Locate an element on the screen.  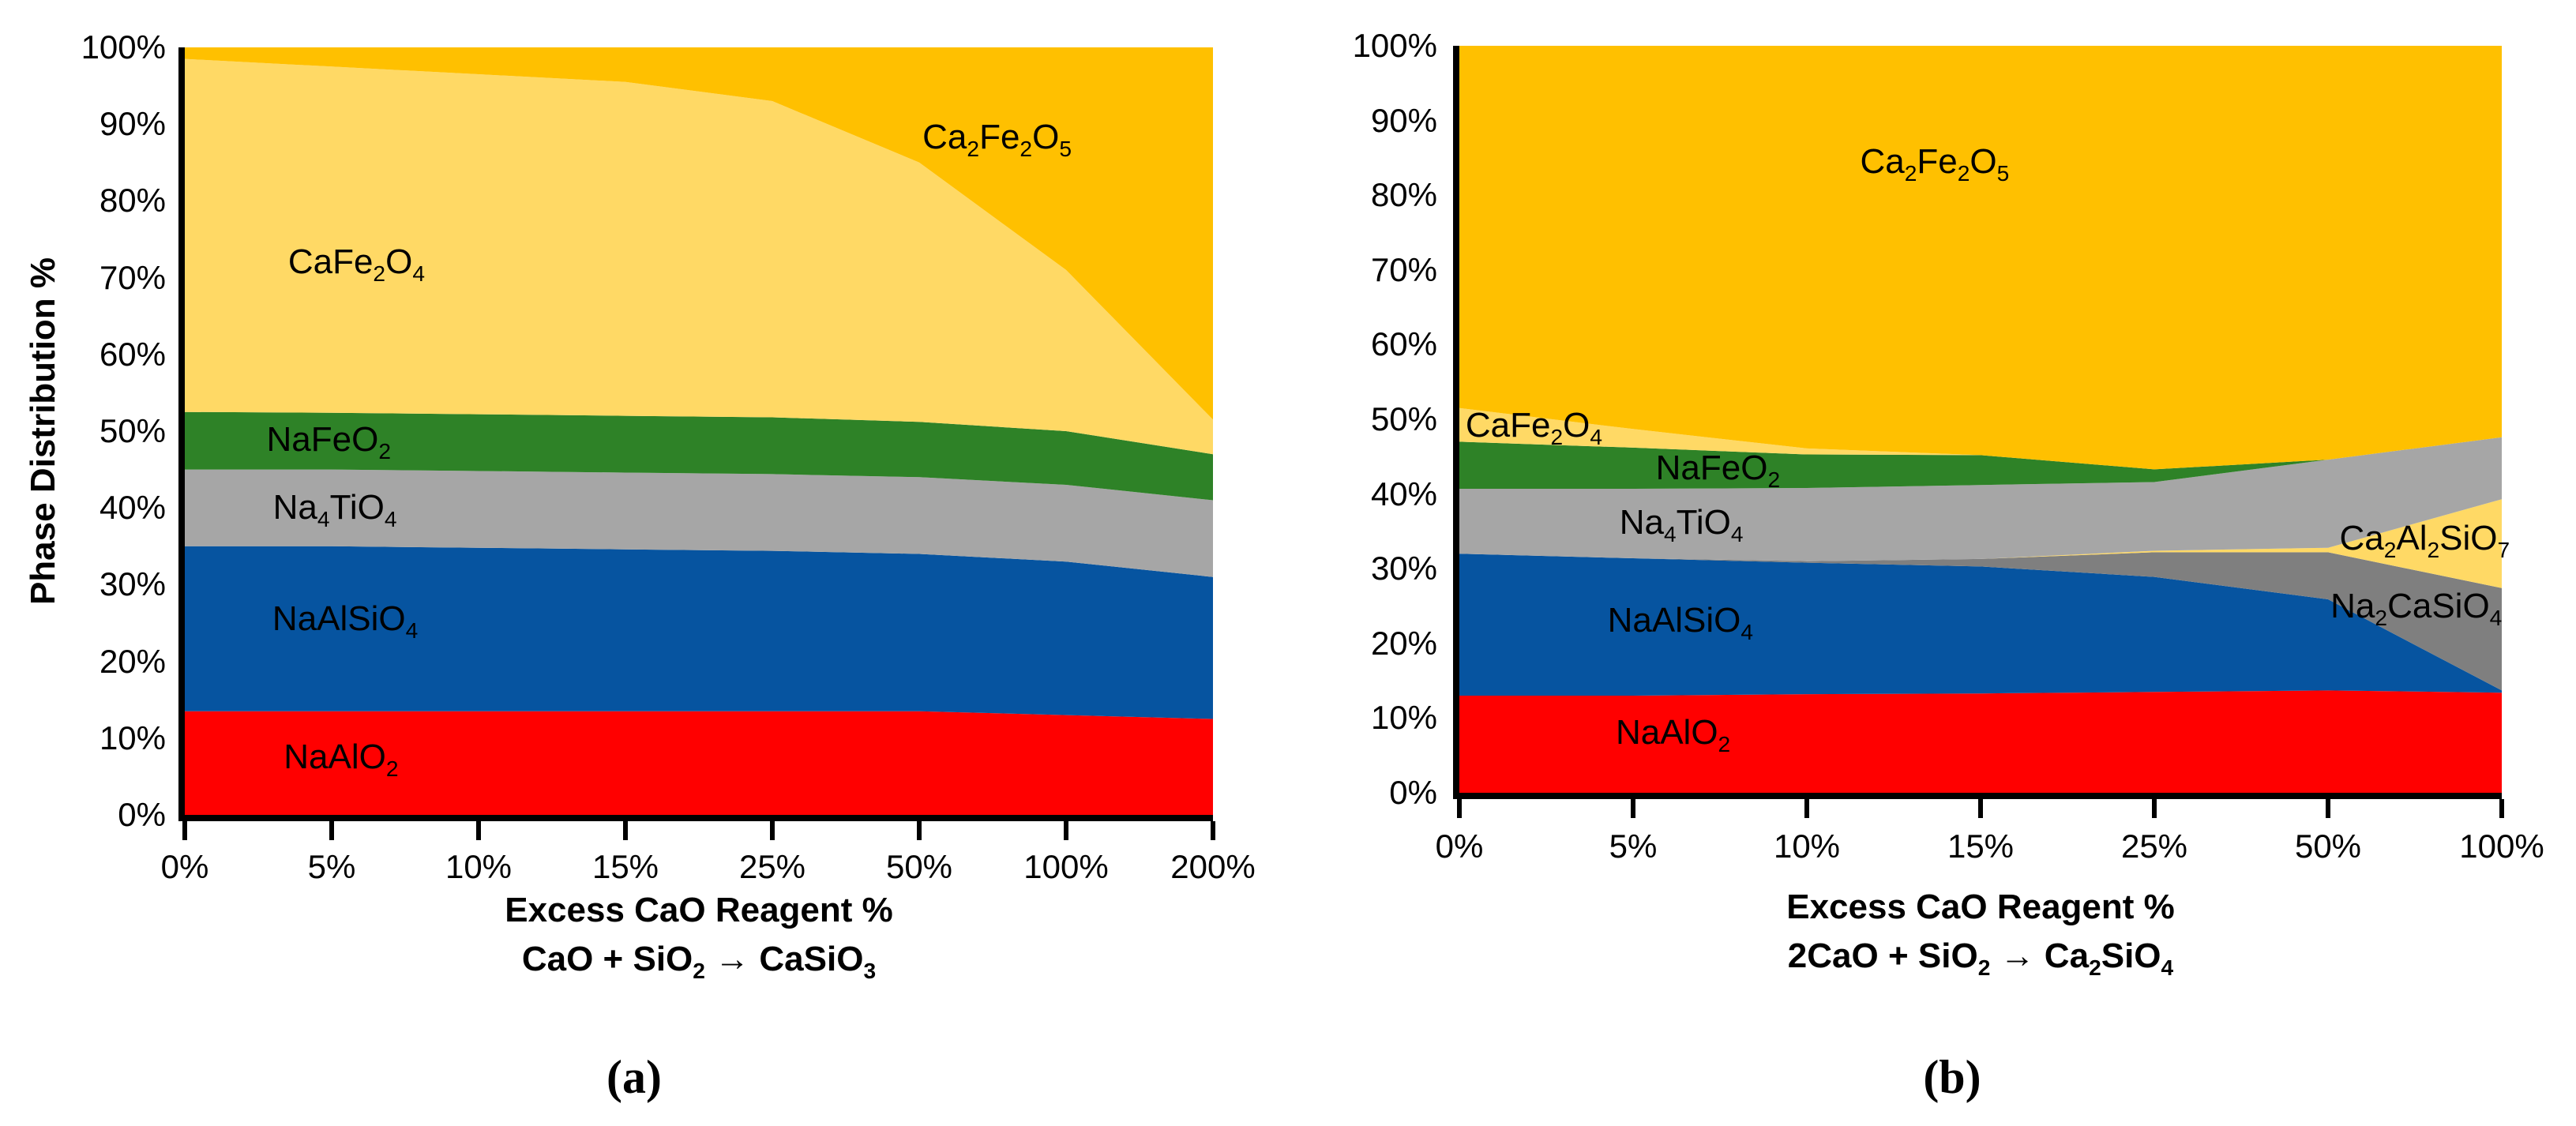
y-tick-label-b-90%: 90% is located at coordinates (1403, 120).